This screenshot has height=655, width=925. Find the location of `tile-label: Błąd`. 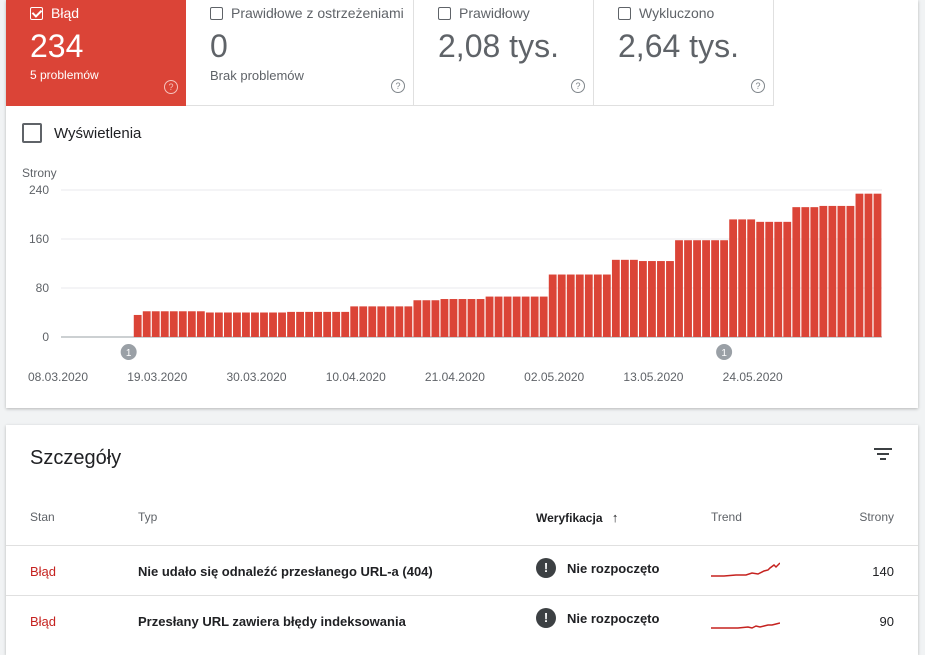

tile-label: Błąd is located at coordinates (65, 13).